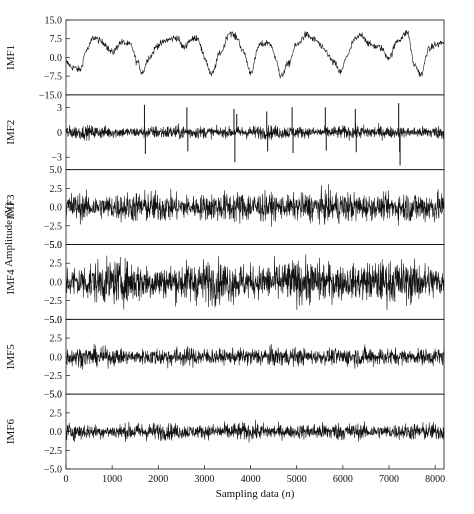 The height and width of the screenshot is (514, 474). Describe the element at coordinates (11, 432) in the screenshot. I see `panel-label-imf6: IMF6` at that location.